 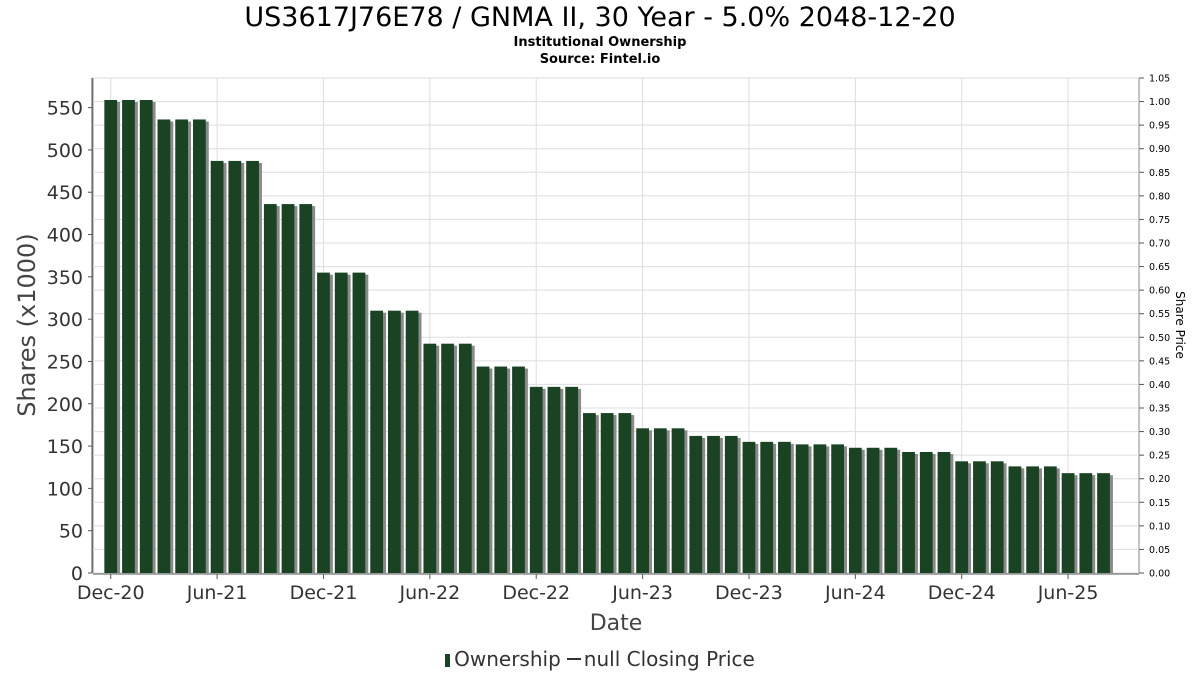 What do you see at coordinates (65, 236) in the screenshot?
I see `y-tick-label: 400` at bounding box center [65, 236].